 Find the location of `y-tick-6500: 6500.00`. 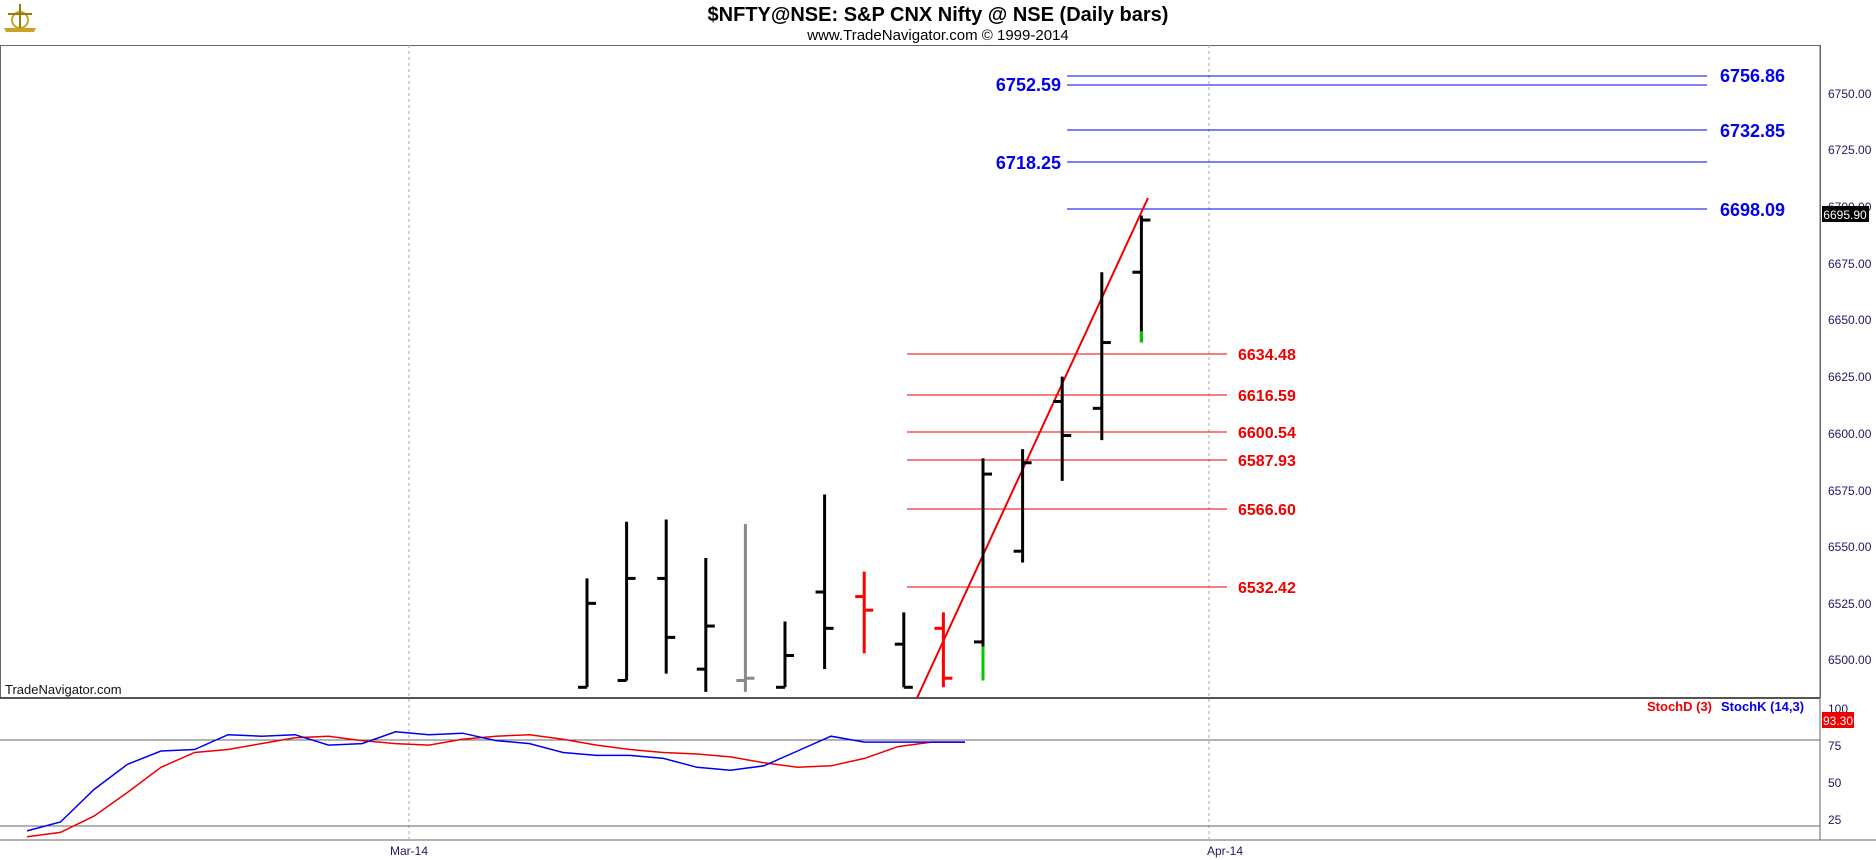

y-tick-6500: 6500.00 is located at coordinates (1850, 660).